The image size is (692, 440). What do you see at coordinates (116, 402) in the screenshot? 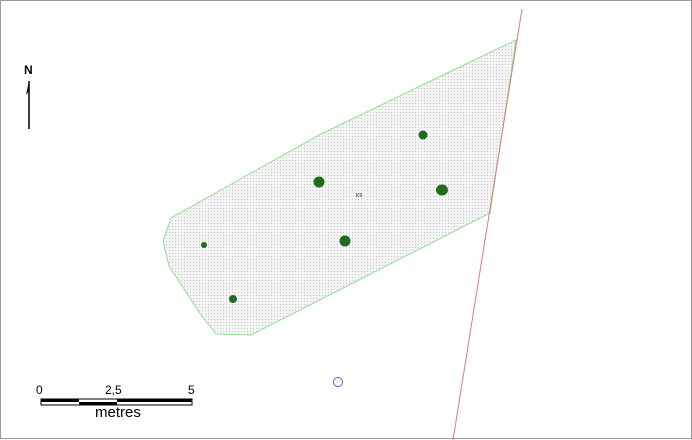
I see `scale-bar` at bounding box center [116, 402].